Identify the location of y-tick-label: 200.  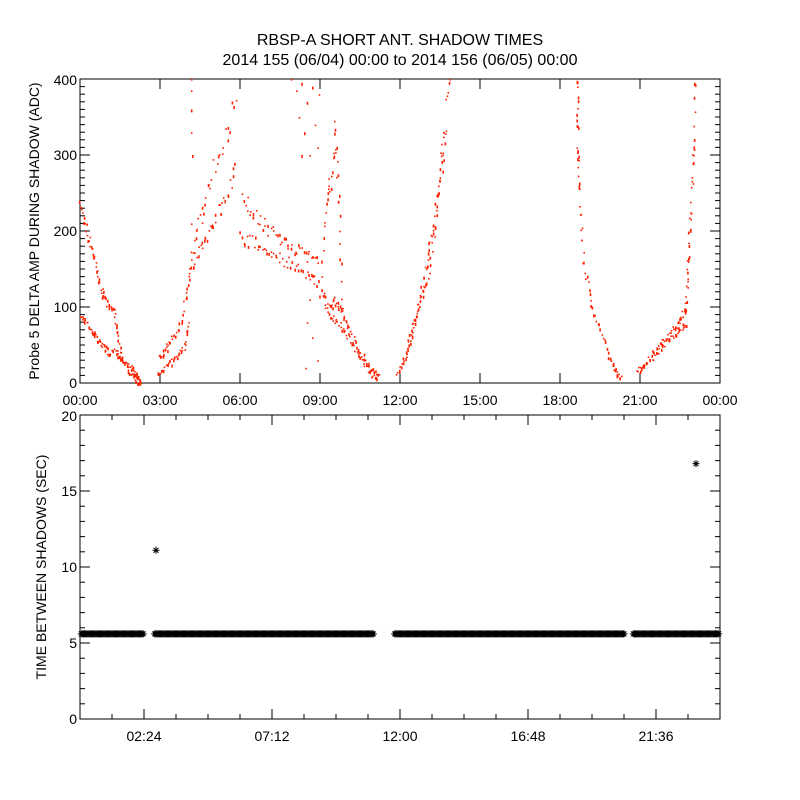
(66, 231).